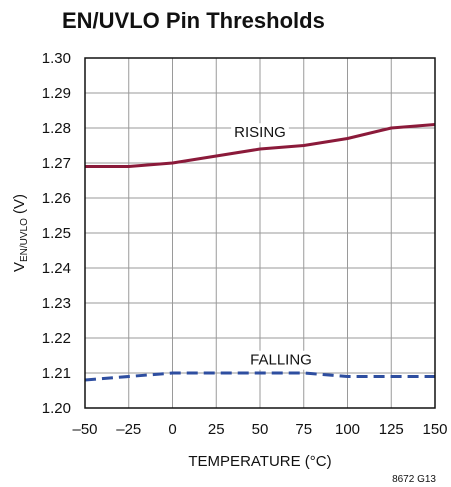 The height and width of the screenshot is (487, 451). Describe the element at coordinates (56, 58) in the screenshot. I see `y-tick-label: 1.30` at that location.